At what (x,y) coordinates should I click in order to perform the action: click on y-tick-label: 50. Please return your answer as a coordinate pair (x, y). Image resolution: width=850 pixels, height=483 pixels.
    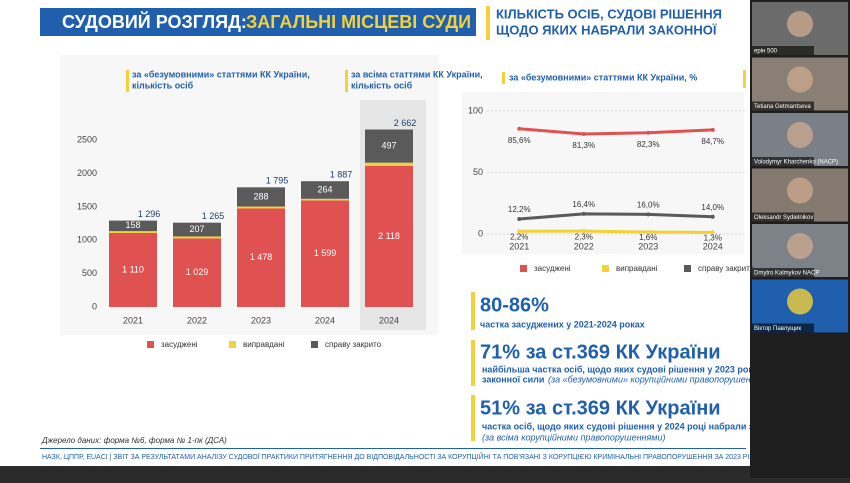
    Looking at the image, I should click on (478, 172).